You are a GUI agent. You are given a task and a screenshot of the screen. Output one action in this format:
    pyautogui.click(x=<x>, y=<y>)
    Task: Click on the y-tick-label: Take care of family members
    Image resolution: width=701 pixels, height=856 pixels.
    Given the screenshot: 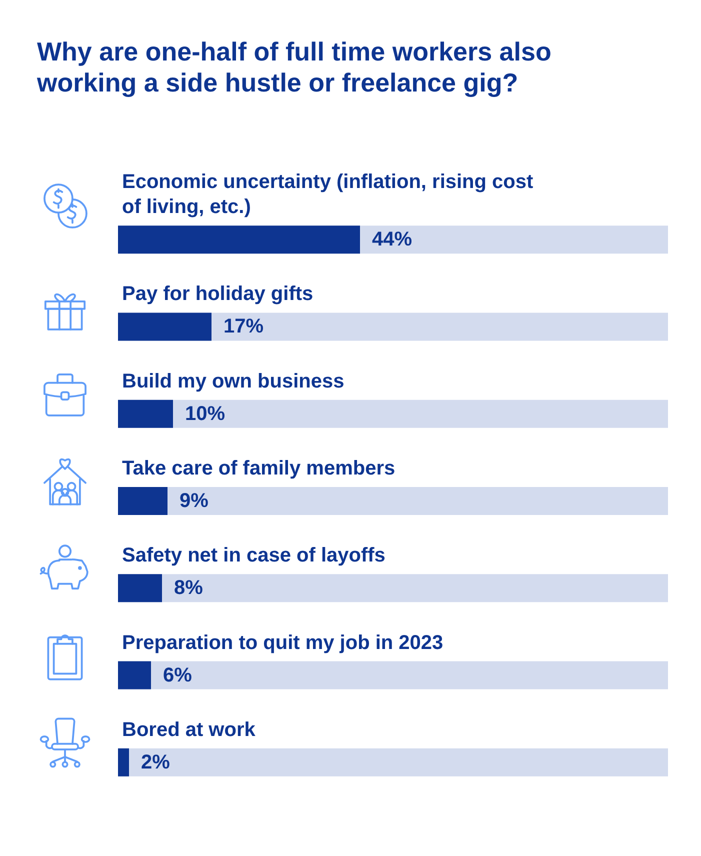 What is the action you would take?
    pyautogui.click(x=259, y=469)
    